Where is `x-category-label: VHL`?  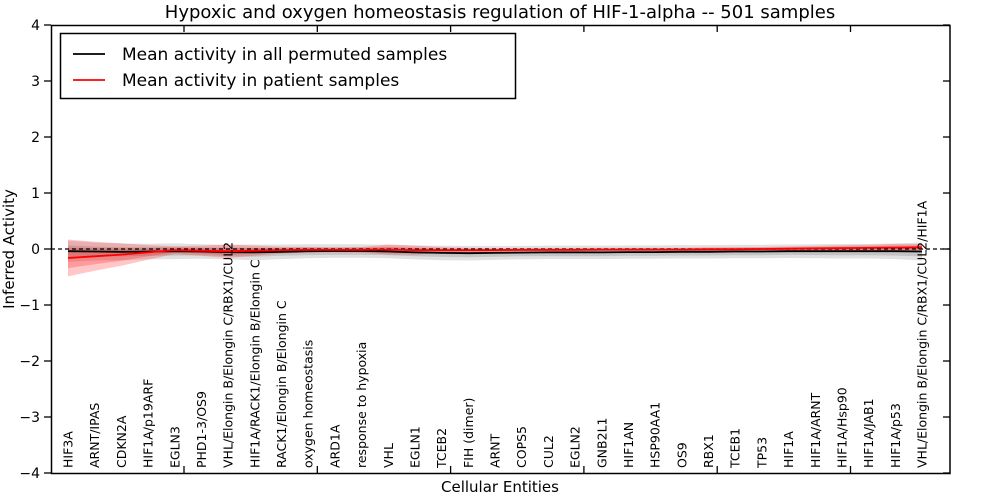
x-category-label: VHL is located at coordinates (388, 455).